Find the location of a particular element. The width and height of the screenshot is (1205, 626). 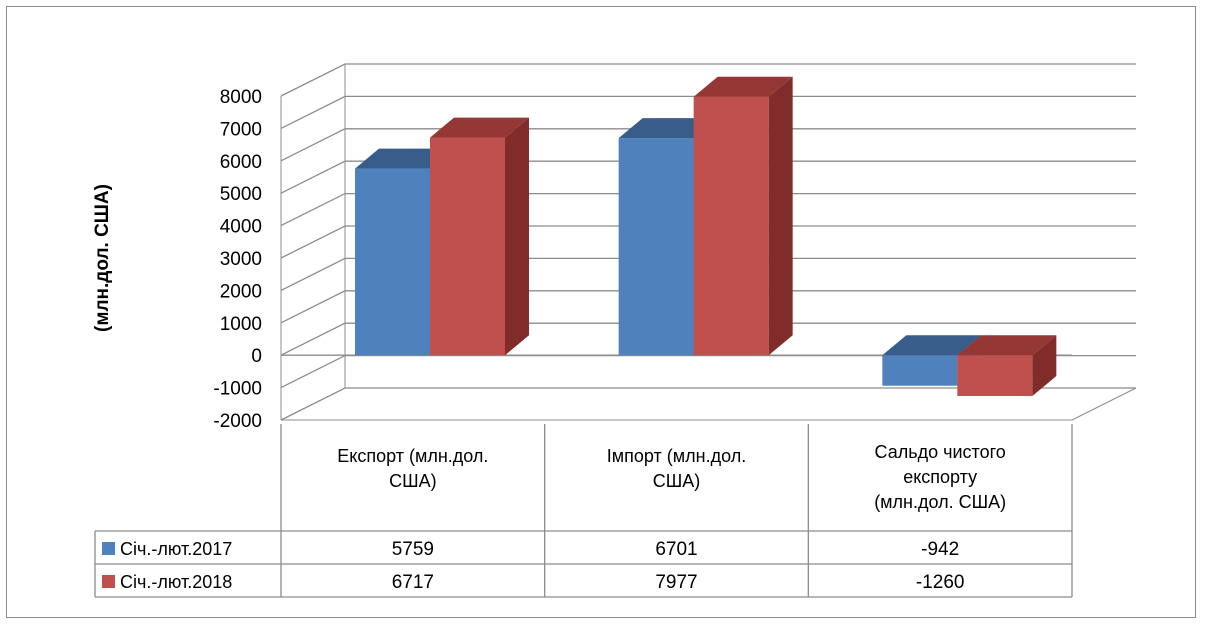

y-tick-label: 8000 is located at coordinates (241, 97).